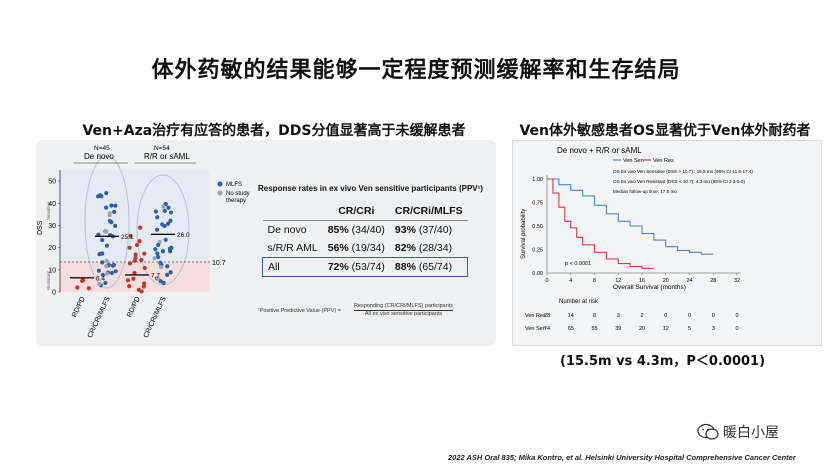 The width and height of the screenshot is (832, 470). Describe the element at coordinates (338, 248) in the screenshot. I see `cell-pct: 56%` at that location.